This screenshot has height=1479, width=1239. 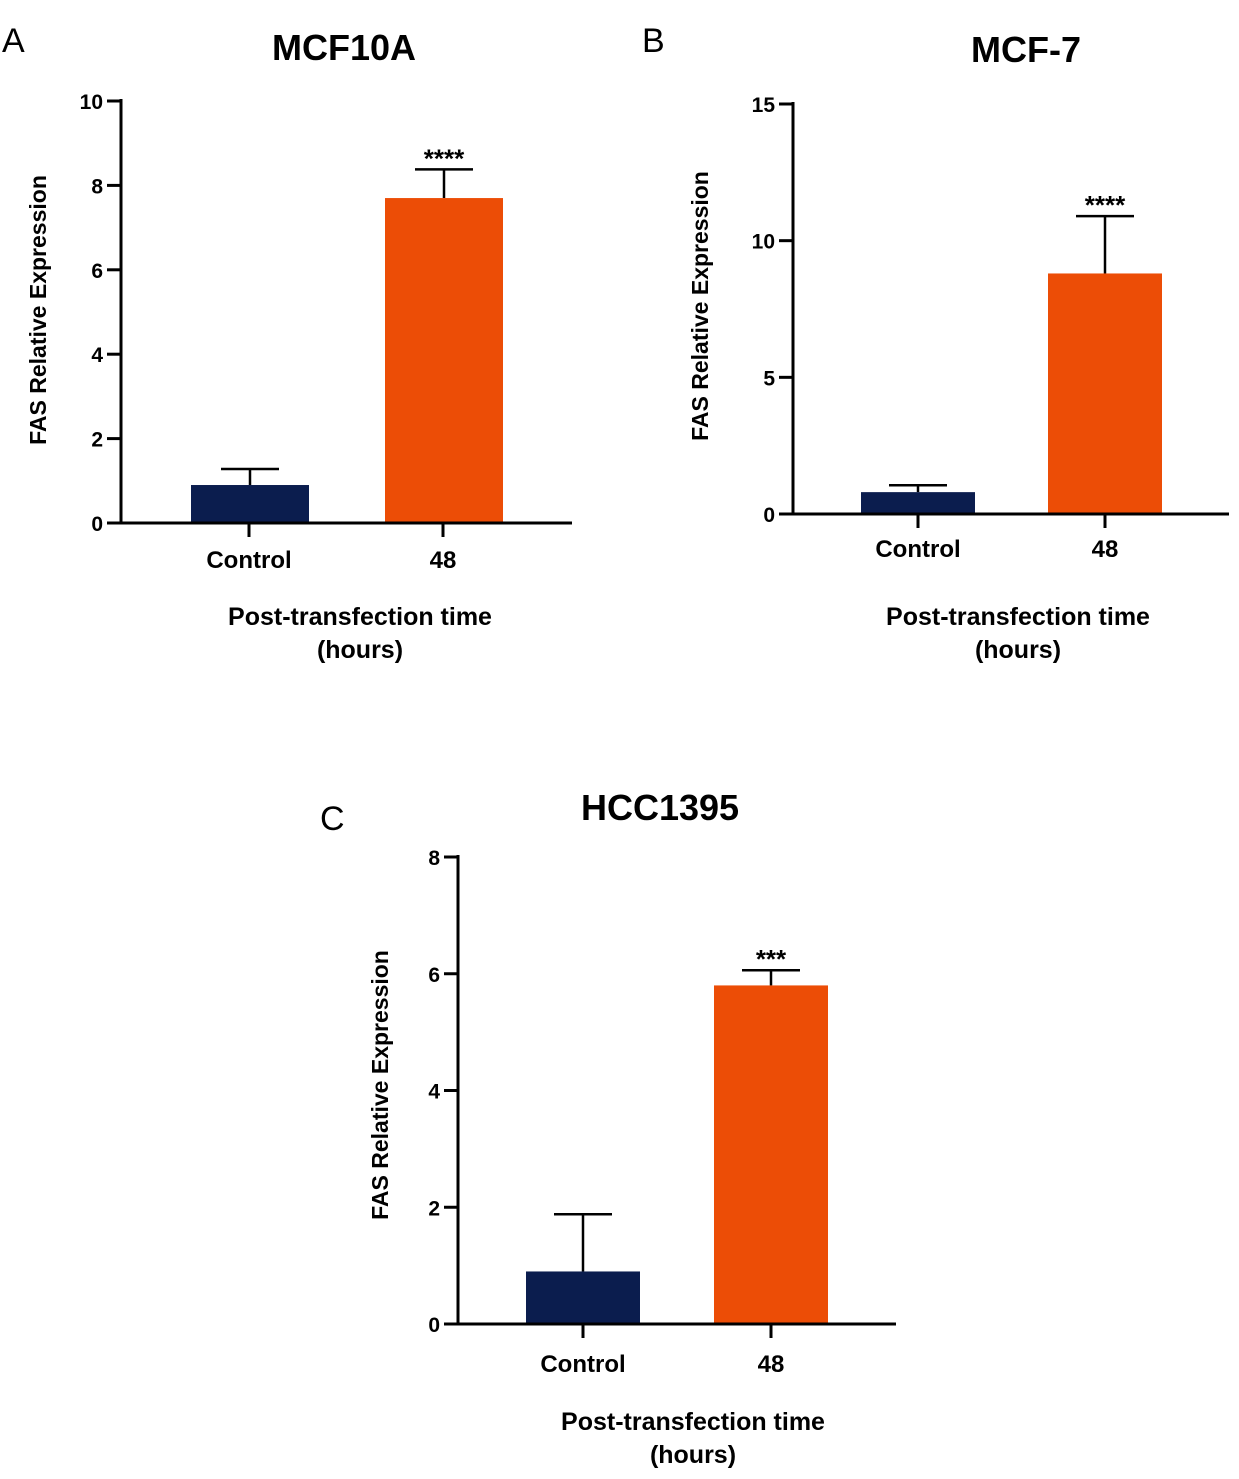 I want to click on y-tick-label: 15, so click(x=764, y=105).